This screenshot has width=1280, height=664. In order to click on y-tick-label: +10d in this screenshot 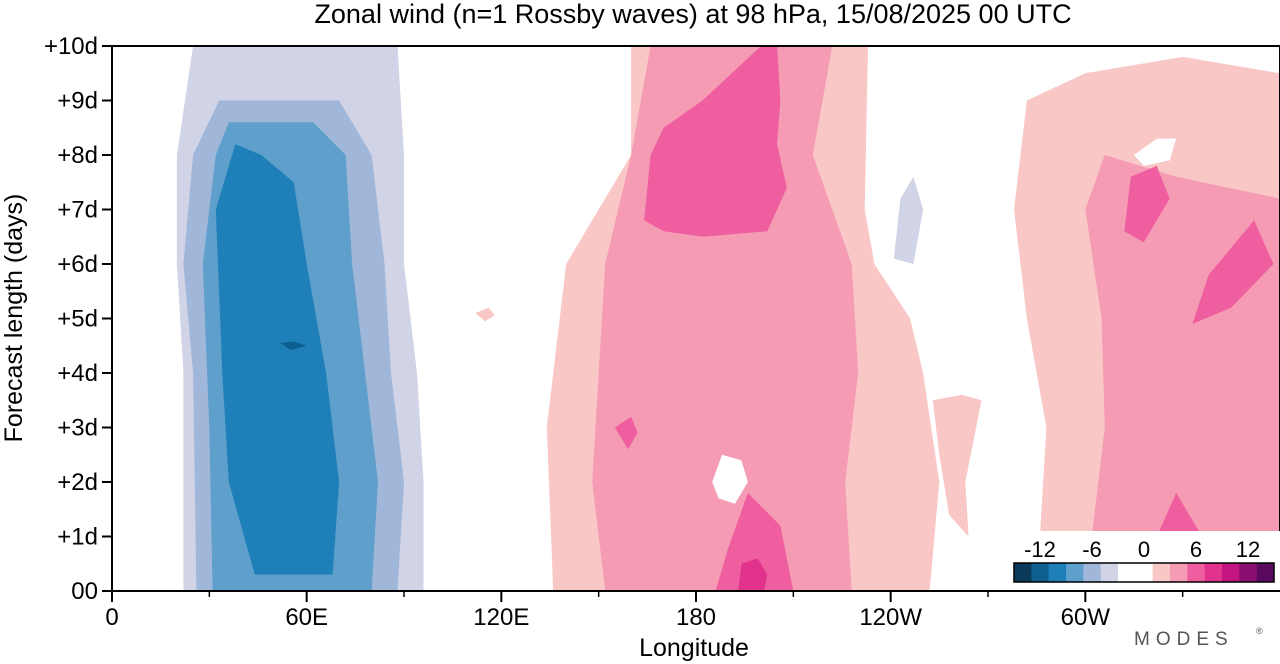, I will do `click(71, 46)`.